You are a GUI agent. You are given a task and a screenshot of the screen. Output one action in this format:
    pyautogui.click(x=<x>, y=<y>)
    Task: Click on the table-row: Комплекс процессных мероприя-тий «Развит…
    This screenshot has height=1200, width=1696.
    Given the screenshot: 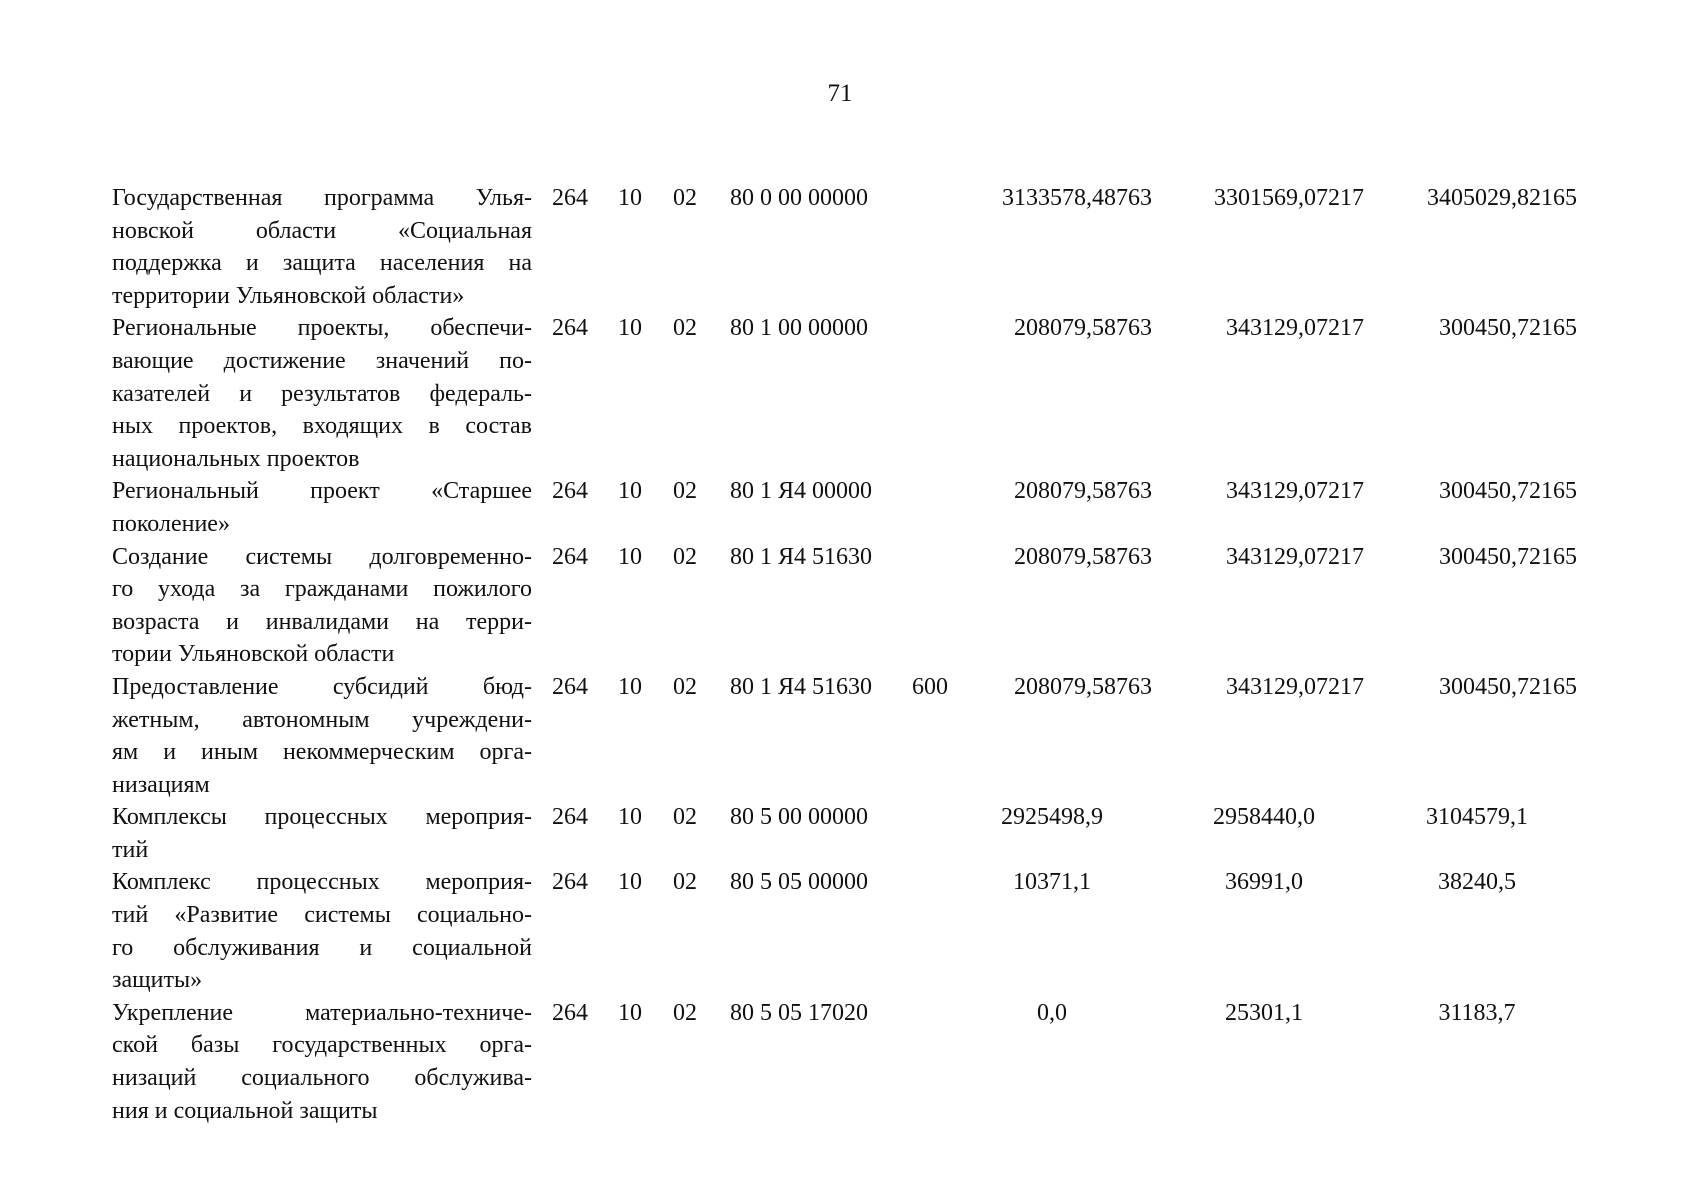 What is the action you would take?
    pyautogui.click(x=814, y=931)
    